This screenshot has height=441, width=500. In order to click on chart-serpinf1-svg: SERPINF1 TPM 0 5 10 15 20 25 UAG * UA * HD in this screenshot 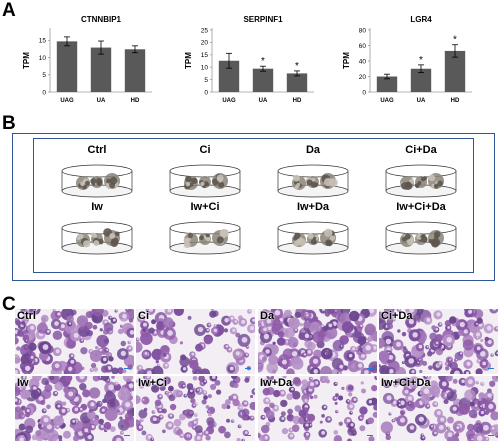, I will do `click(249, 59)`.